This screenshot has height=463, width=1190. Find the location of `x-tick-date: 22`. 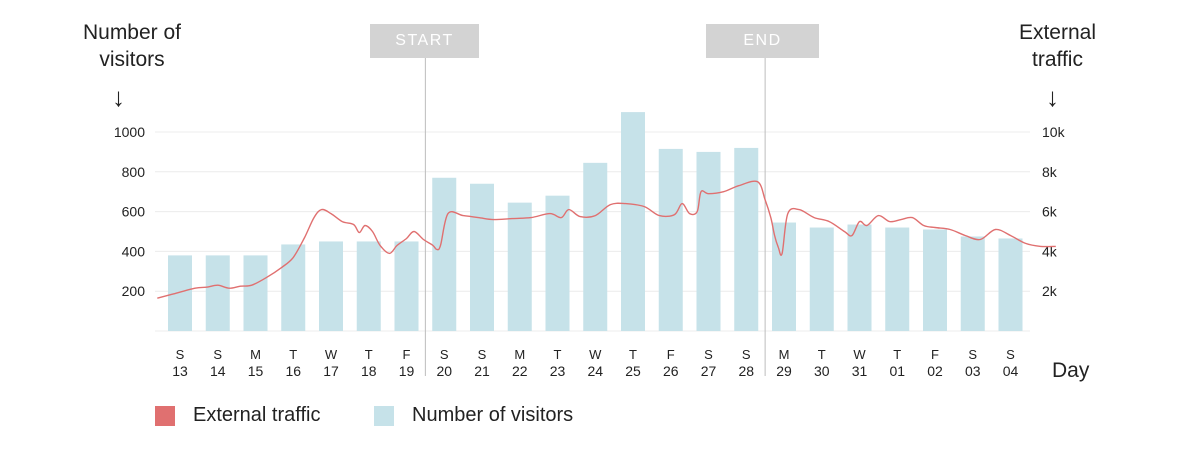

x-tick-date: 22 is located at coordinates (520, 371).